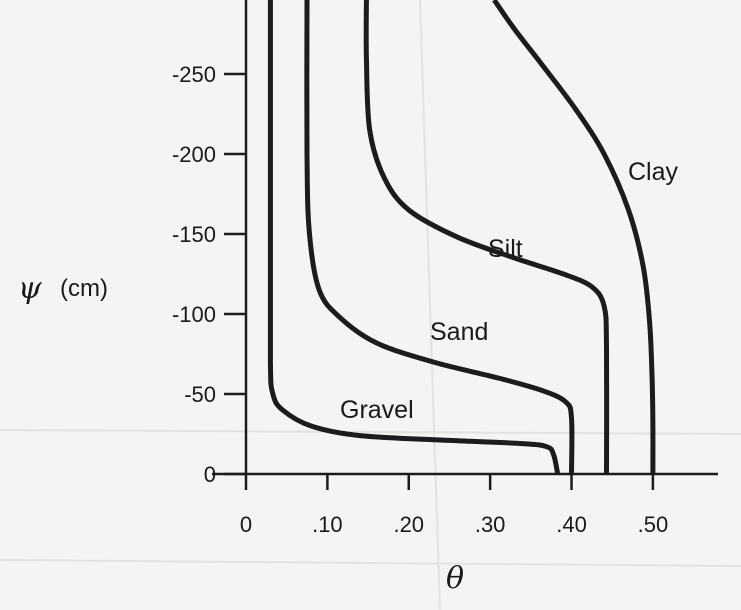 The width and height of the screenshot is (741, 610). Describe the element at coordinates (194, 234) in the screenshot. I see `y-tick-label: -150` at that location.